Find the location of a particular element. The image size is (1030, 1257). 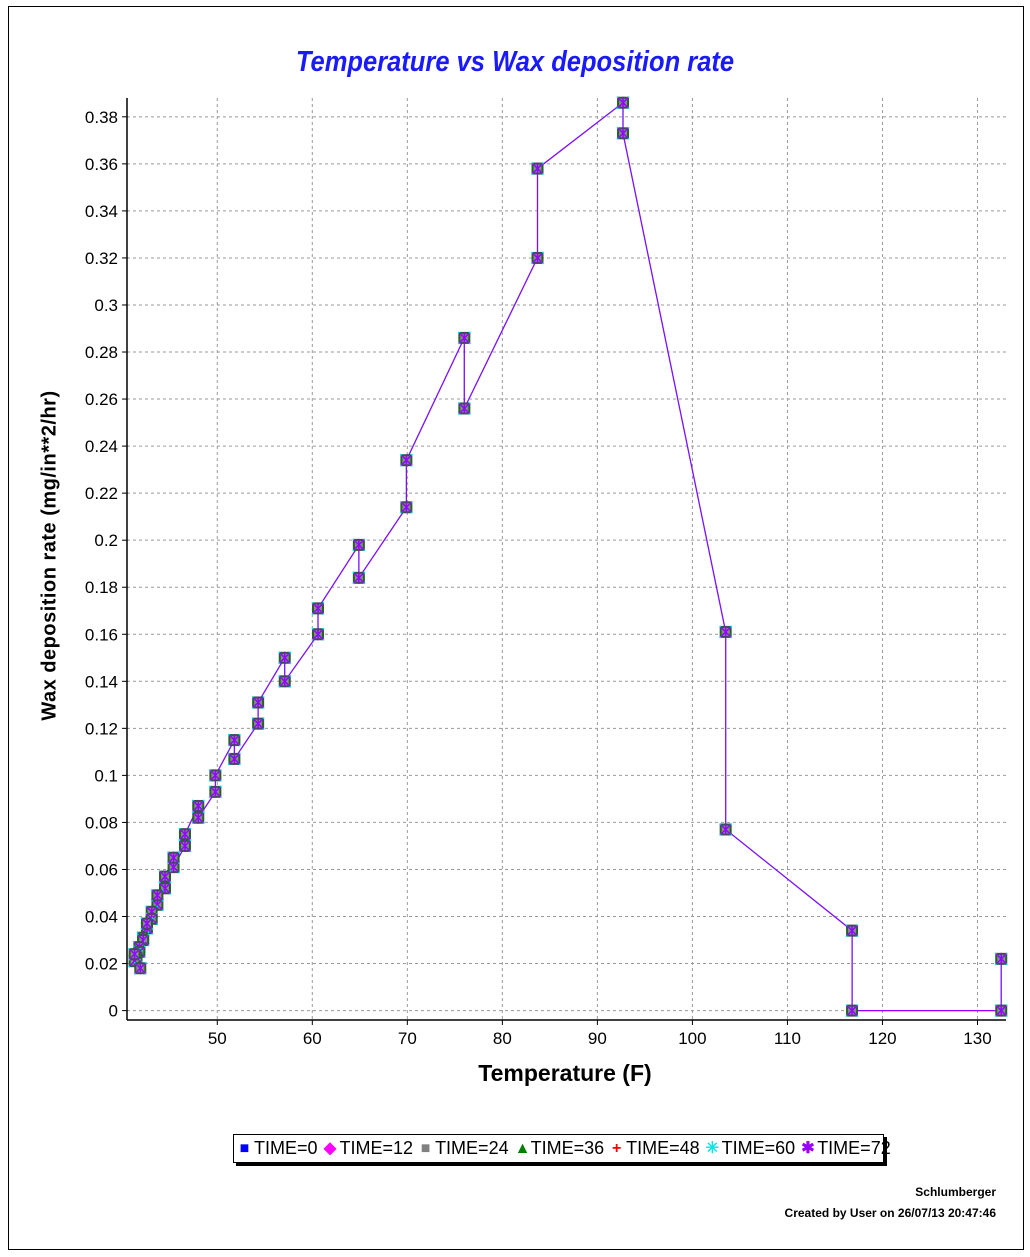

legend-item-time-0: ■ TIME=0 is located at coordinates (278, 1148).